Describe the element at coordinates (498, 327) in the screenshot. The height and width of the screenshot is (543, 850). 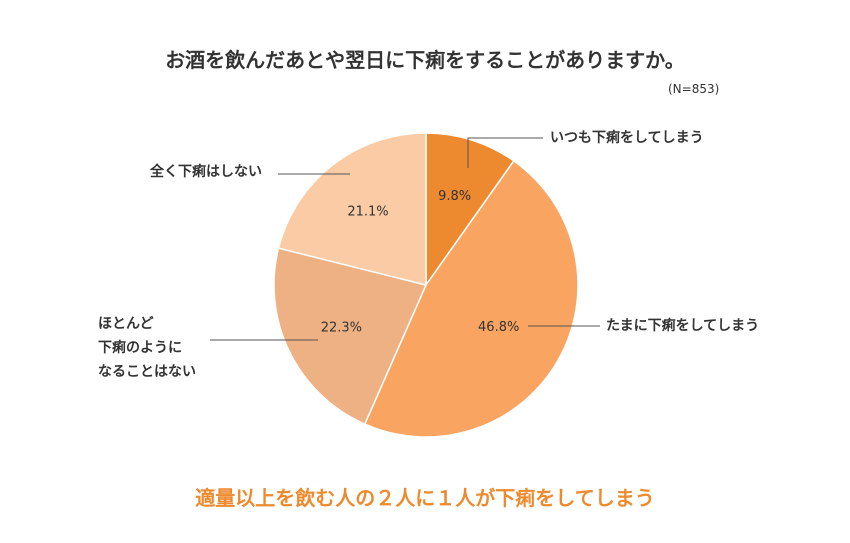
I see `value-label-sometimes: 46.8%` at that location.